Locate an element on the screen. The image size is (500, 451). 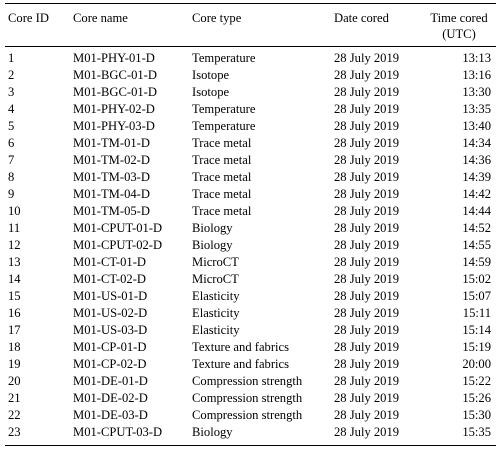
header-time-cored-line1: Time cored is located at coordinates (459, 18).